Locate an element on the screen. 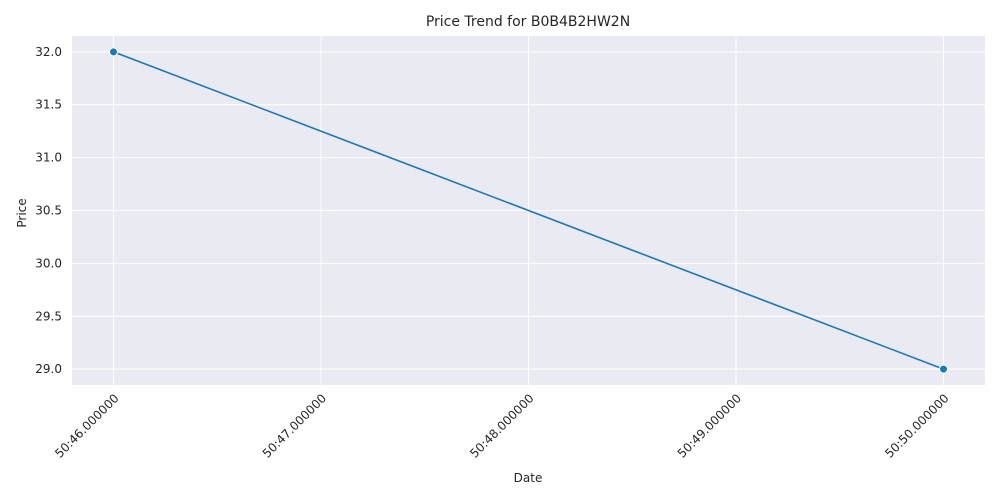  y-tick-label: 31.0 is located at coordinates (48, 158).